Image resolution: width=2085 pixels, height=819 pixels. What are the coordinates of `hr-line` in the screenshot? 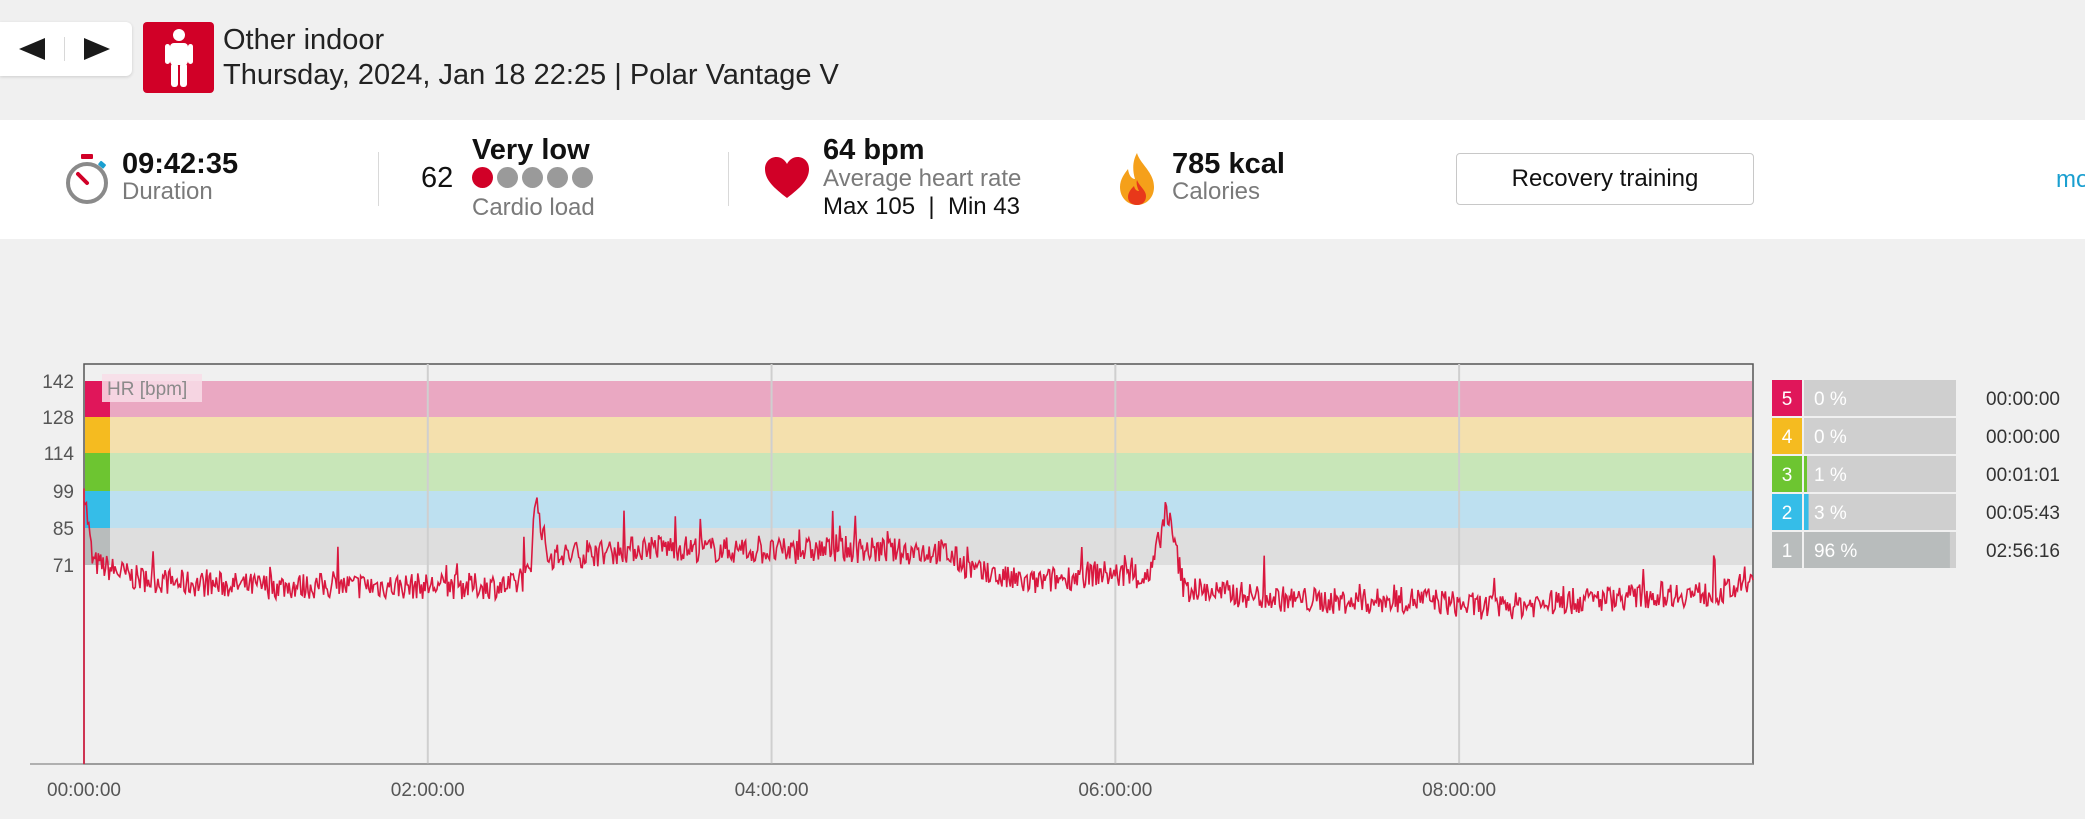 It's located at (918, 559).